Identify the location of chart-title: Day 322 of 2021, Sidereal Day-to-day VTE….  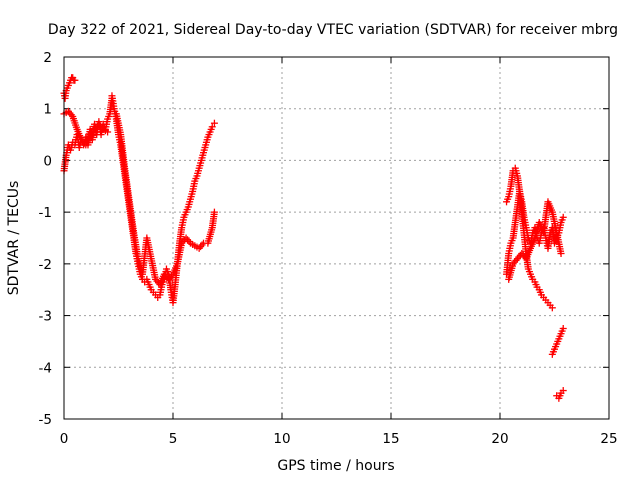
(333, 30).